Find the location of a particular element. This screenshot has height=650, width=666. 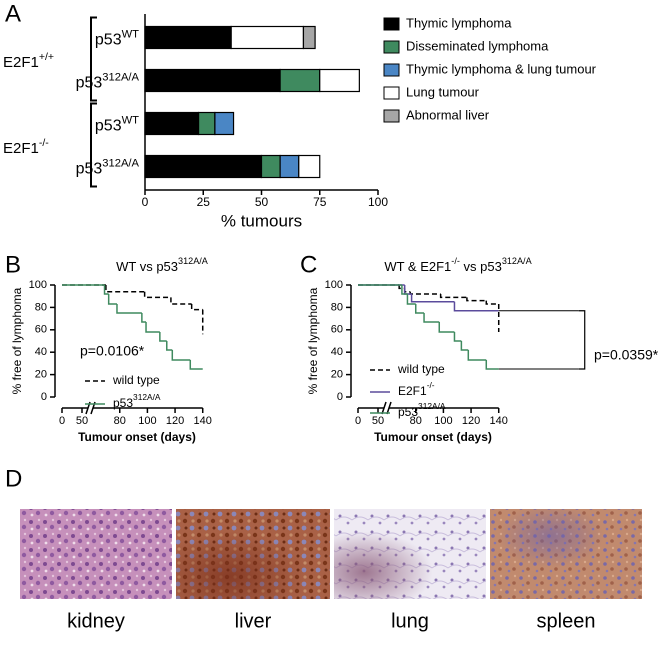

group-label: E2F1-/- is located at coordinates (26, 147).